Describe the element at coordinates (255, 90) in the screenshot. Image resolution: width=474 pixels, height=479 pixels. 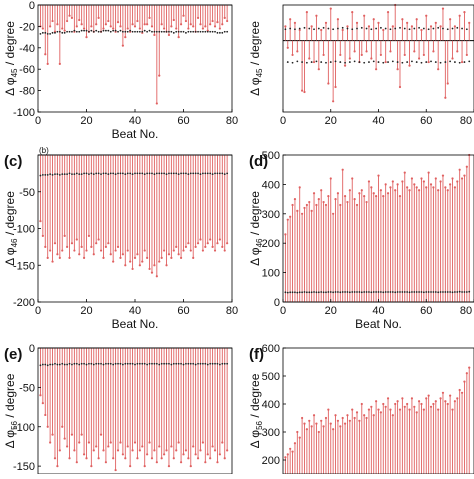
I see `y-axis-label-symbol: Δ` at that location.